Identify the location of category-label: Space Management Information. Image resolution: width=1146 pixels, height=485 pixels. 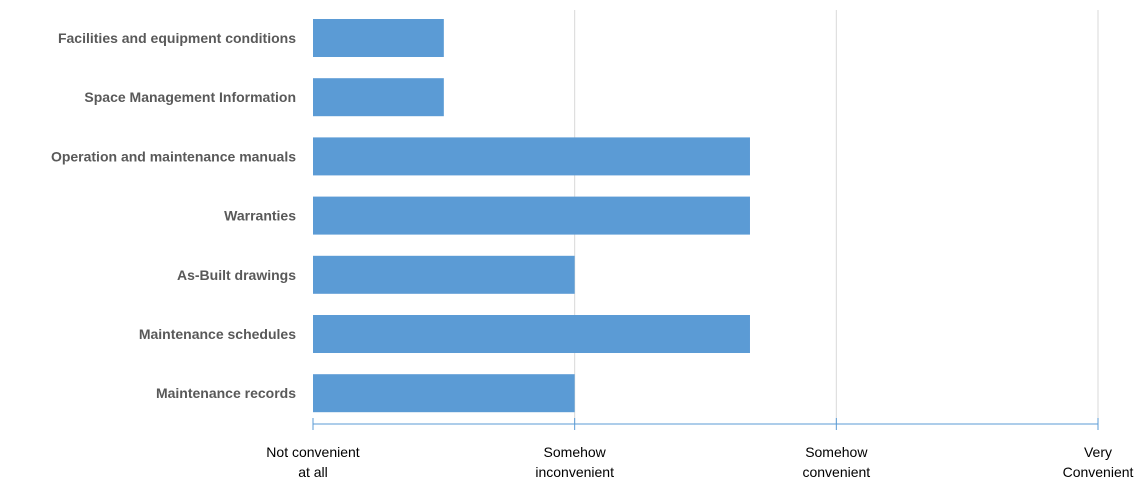
(190, 97).